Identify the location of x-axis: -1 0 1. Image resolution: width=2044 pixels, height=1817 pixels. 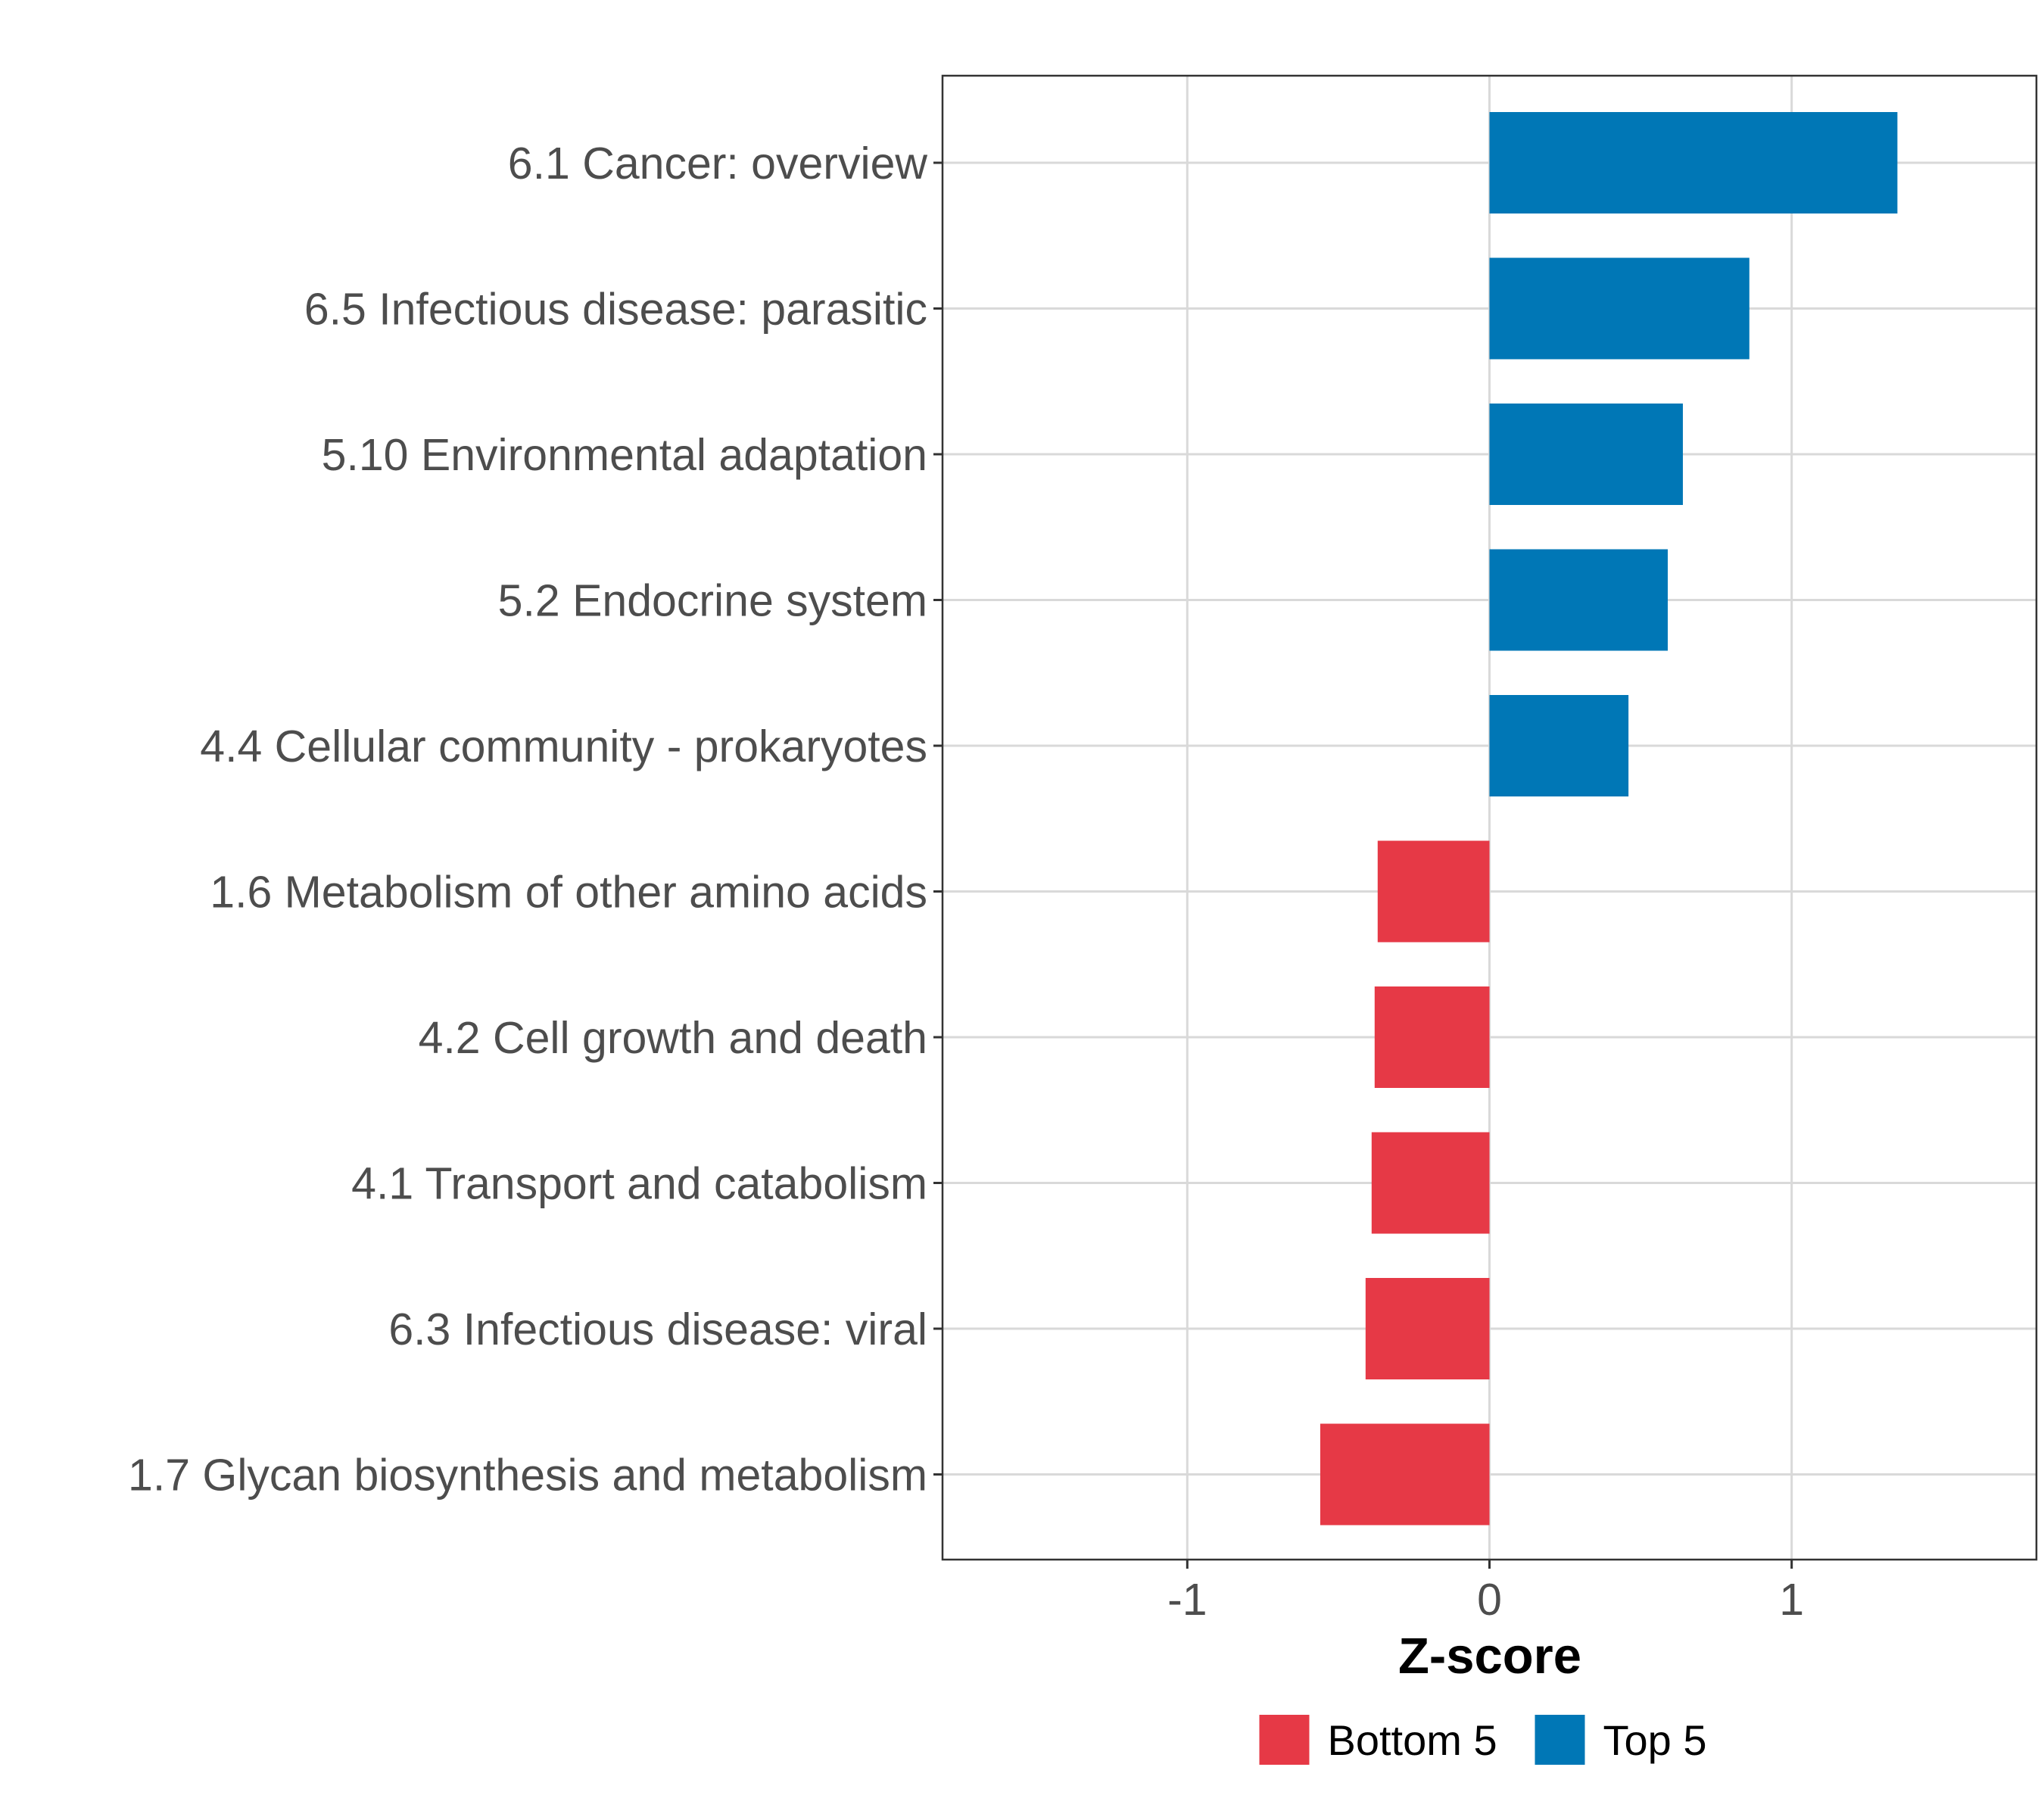
(1485, 1592).